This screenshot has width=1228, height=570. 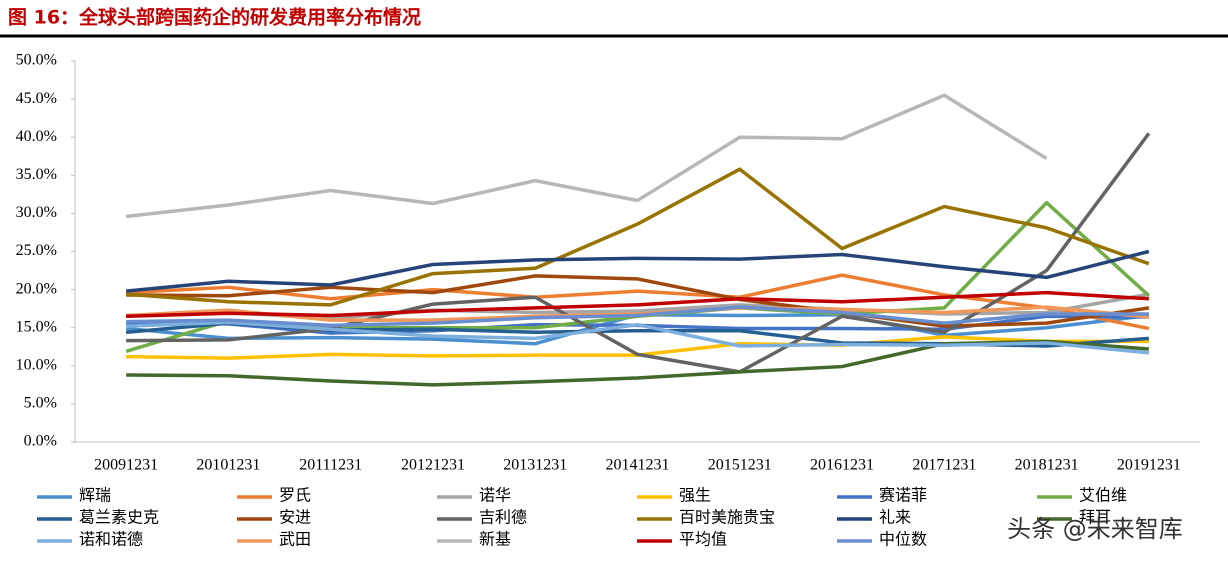 I want to click on legend-label: 吉利德, so click(x=503, y=518).